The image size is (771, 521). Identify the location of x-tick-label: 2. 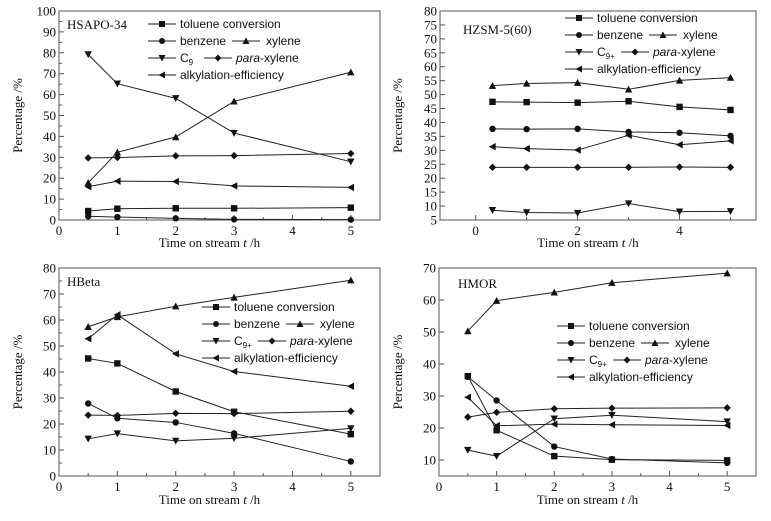
(554, 486).